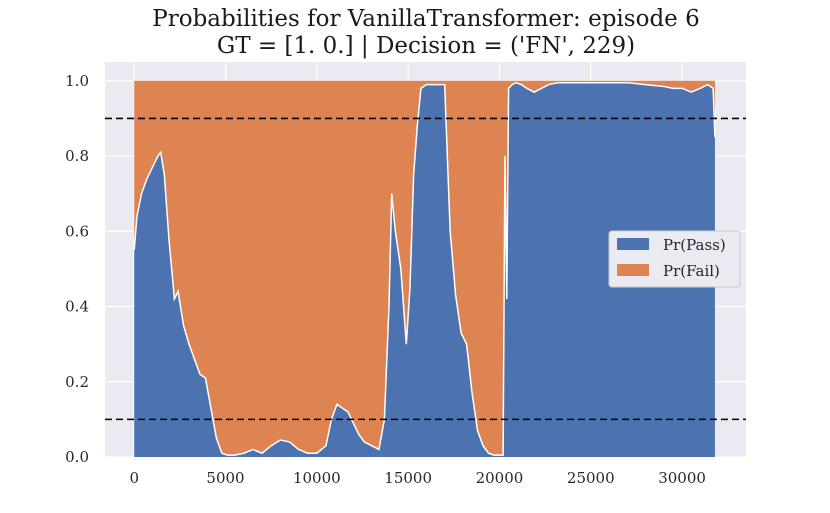 This screenshot has width=830, height=513. Describe the element at coordinates (77, 81) in the screenshot. I see `y-tick-label: 1.0` at that location.